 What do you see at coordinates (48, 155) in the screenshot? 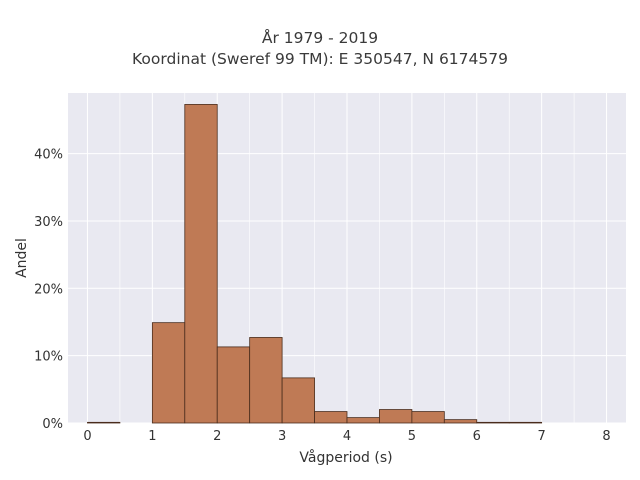
I see `y-tick-label: 40%` at bounding box center [48, 155].